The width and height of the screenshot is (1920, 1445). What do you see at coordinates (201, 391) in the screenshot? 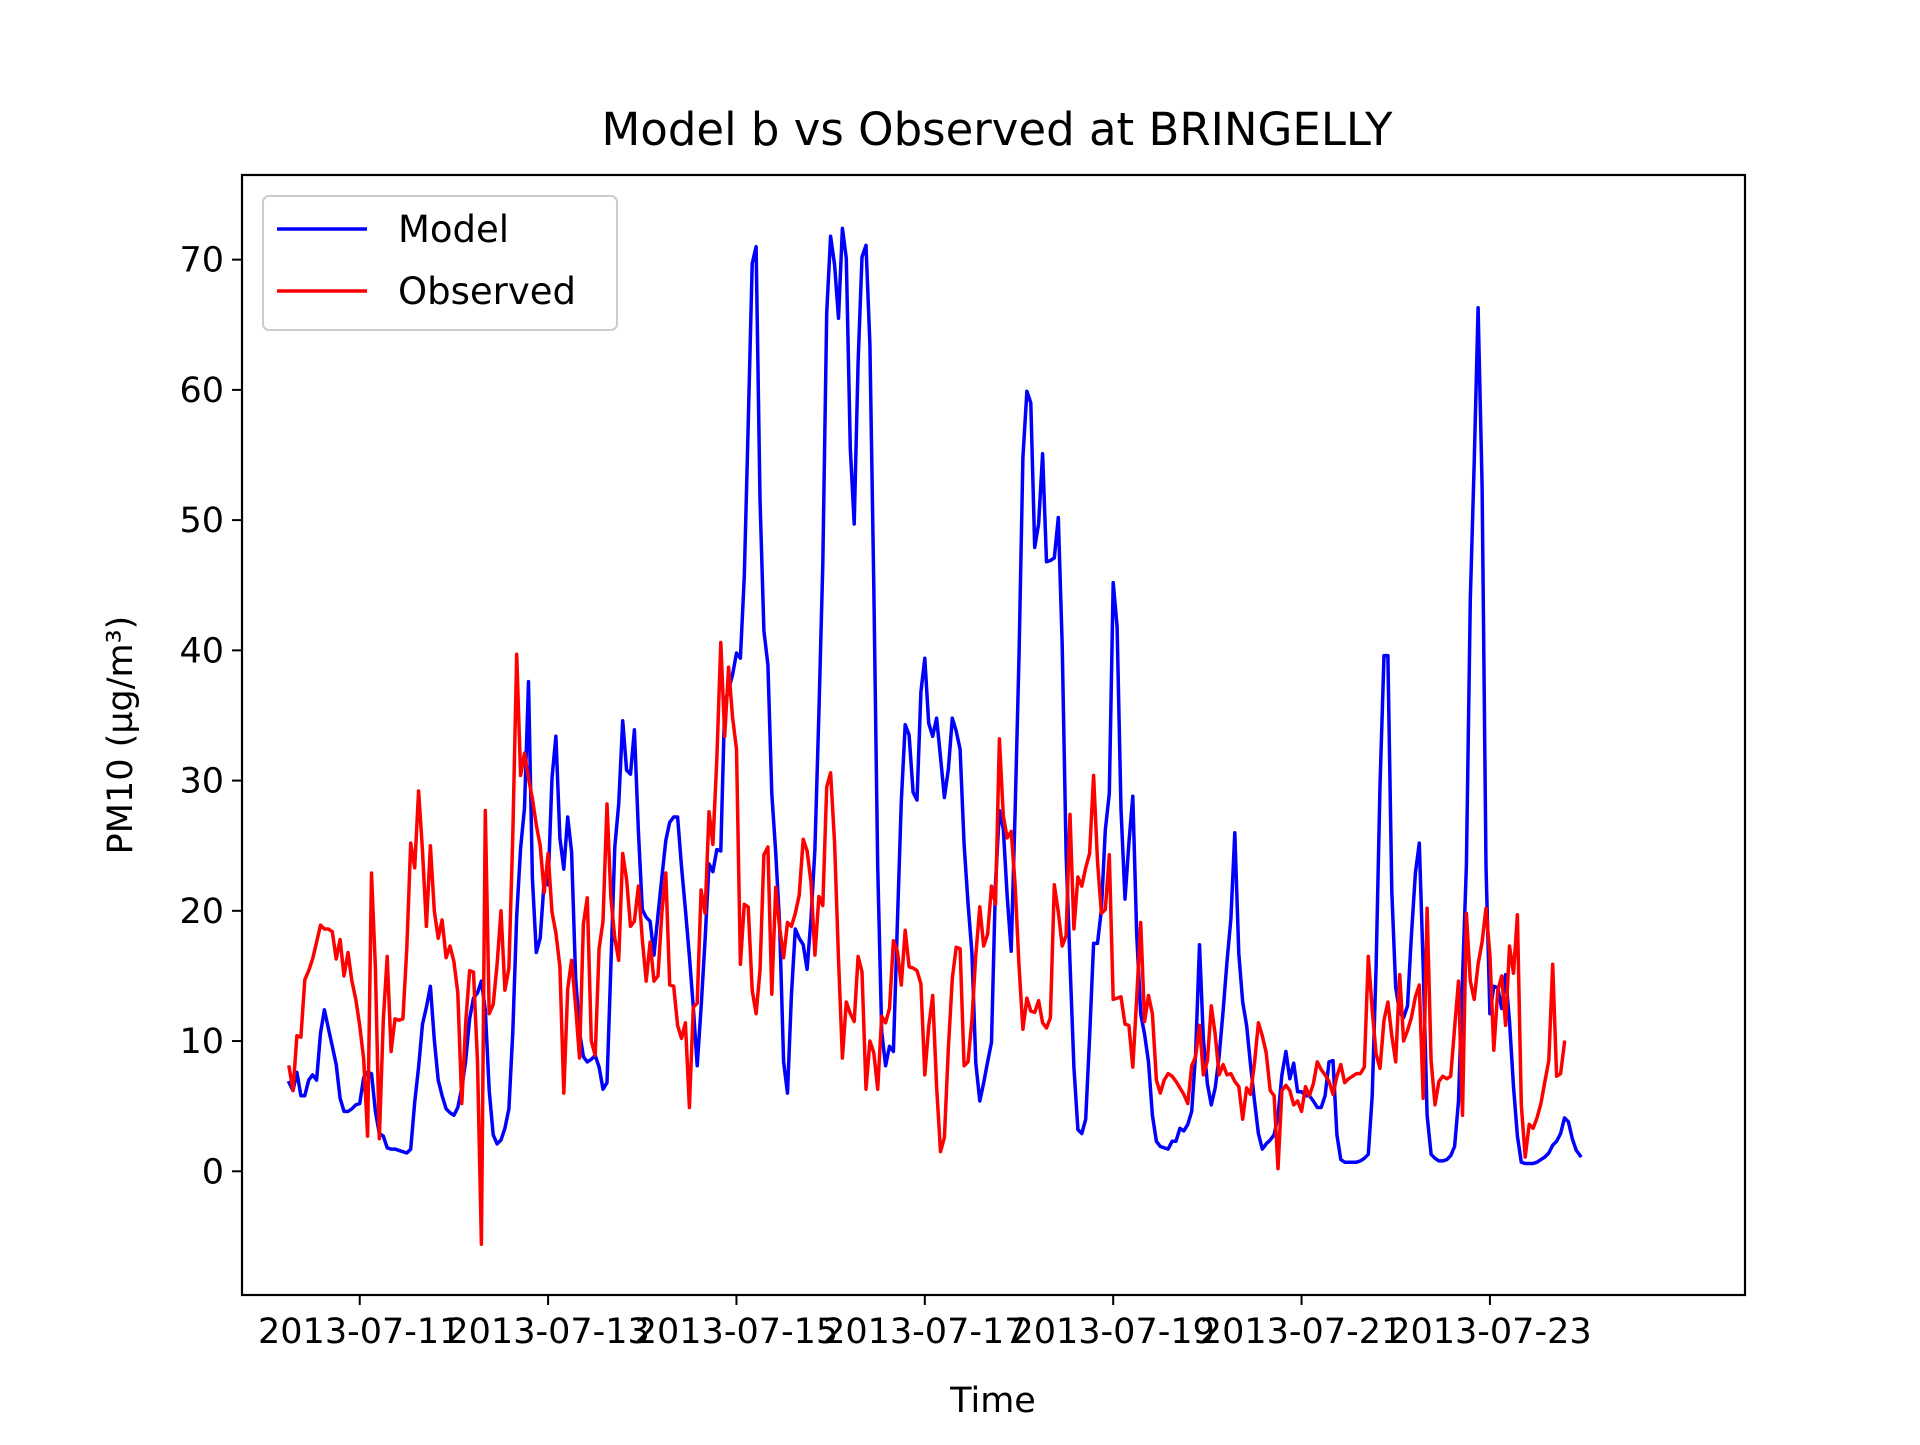
I see `y-tick-label: 60` at bounding box center [201, 391].